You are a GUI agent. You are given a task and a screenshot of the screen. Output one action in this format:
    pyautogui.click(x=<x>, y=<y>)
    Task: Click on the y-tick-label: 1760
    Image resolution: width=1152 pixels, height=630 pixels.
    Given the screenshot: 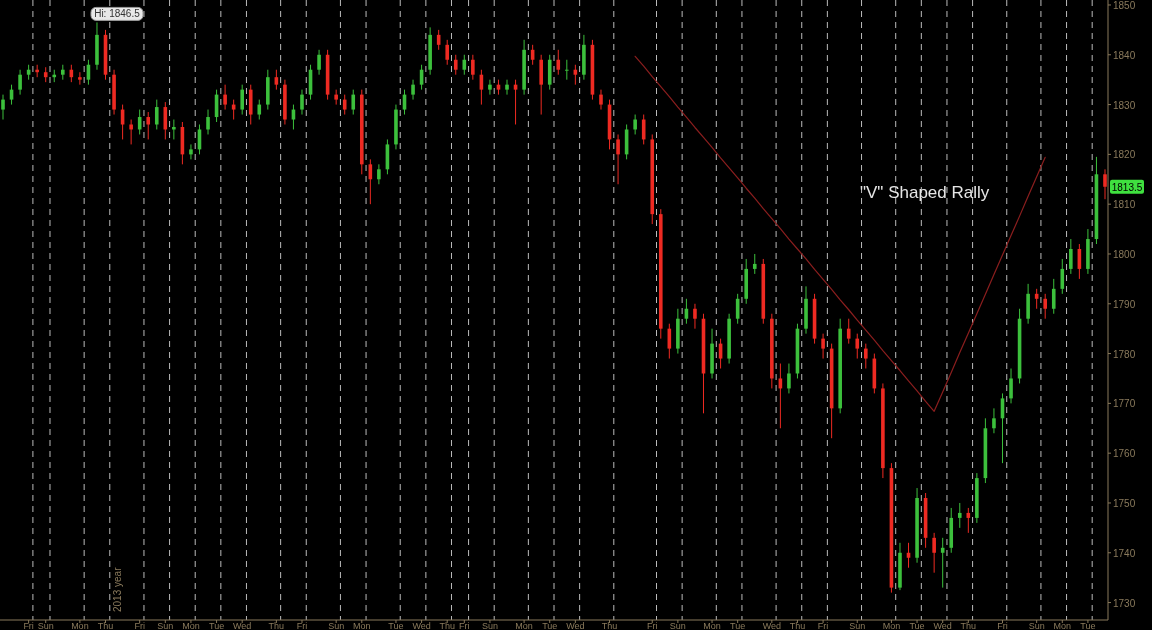 What is the action you would take?
    pyautogui.click(x=1124, y=454)
    